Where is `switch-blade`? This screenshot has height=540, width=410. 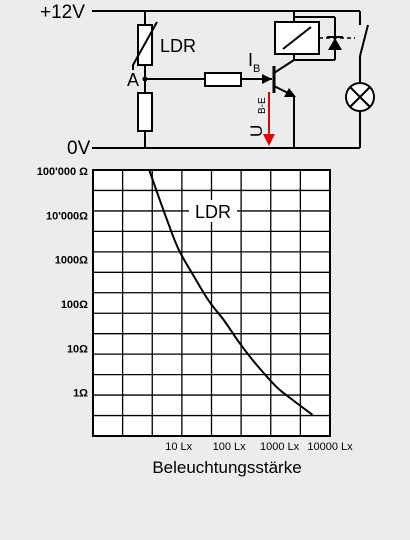 switch-blade is located at coordinates (364, 40).